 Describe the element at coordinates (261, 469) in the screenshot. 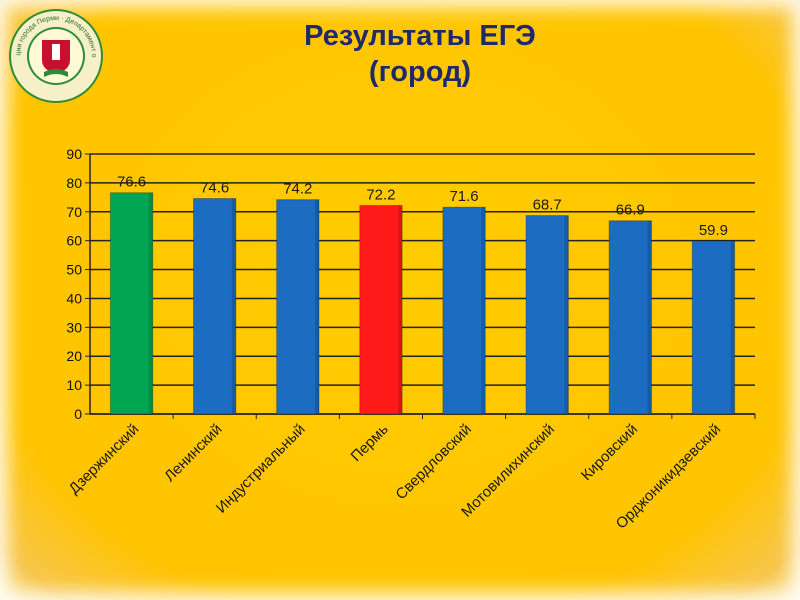

I see `x-tick-label: Индустриальный` at that location.